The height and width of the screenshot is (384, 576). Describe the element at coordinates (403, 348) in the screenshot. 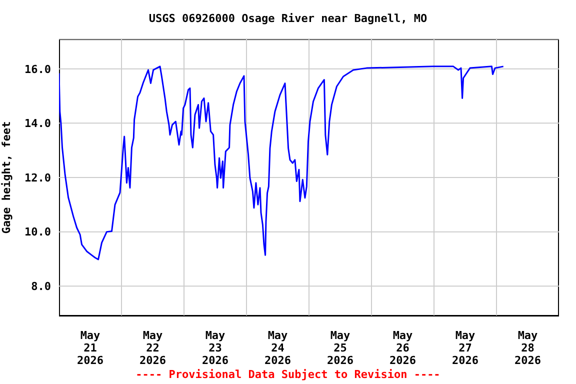

I see `x-tick-label: May 26 2026` at that location.